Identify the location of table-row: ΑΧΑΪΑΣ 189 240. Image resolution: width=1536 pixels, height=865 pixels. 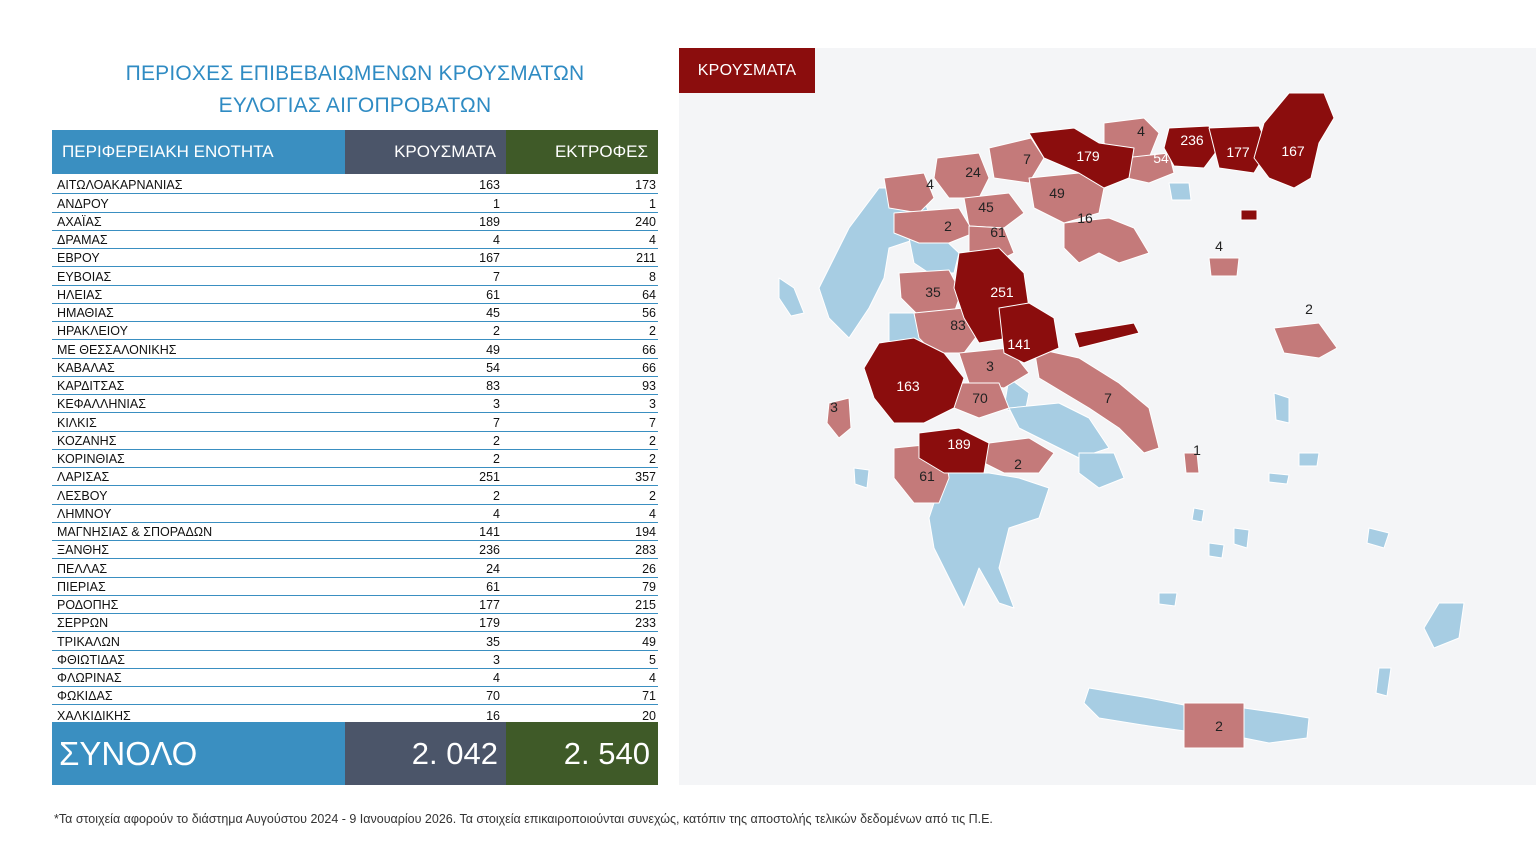
(355, 222).